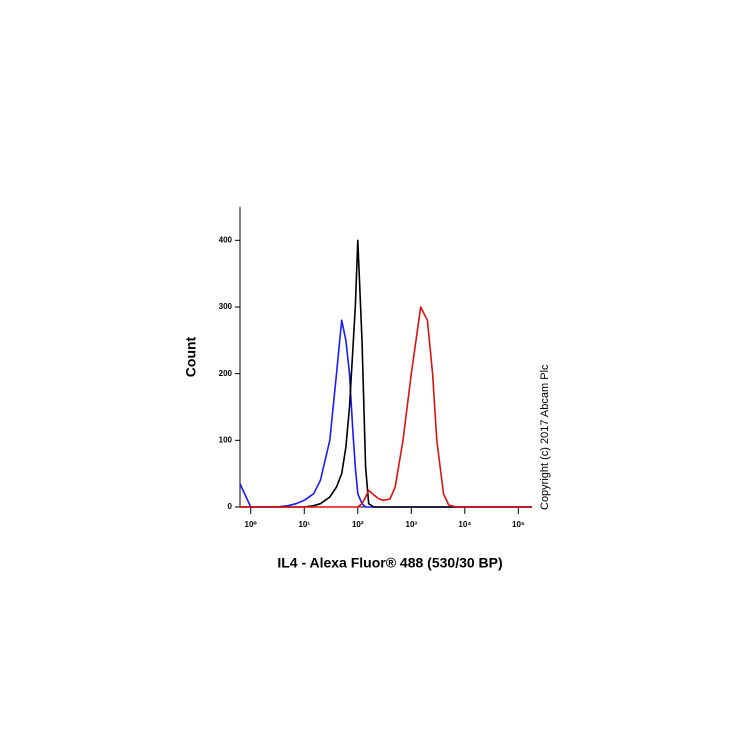 The width and height of the screenshot is (750, 750). What do you see at coordinates (226, 439) in the screenshot?
I see `y-tick-label: 100` at bounding box center [226, 439].